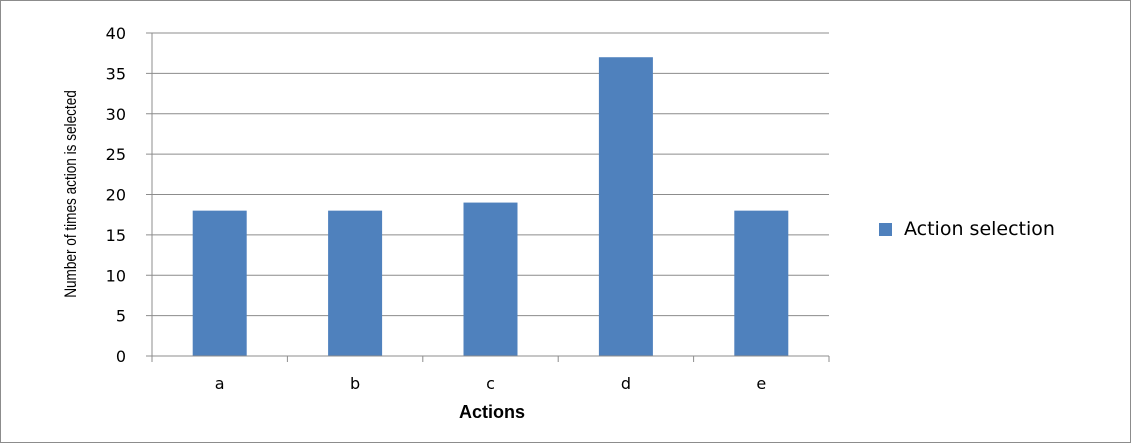  I want to click on y-tick-label: 25, so click(116, 154).